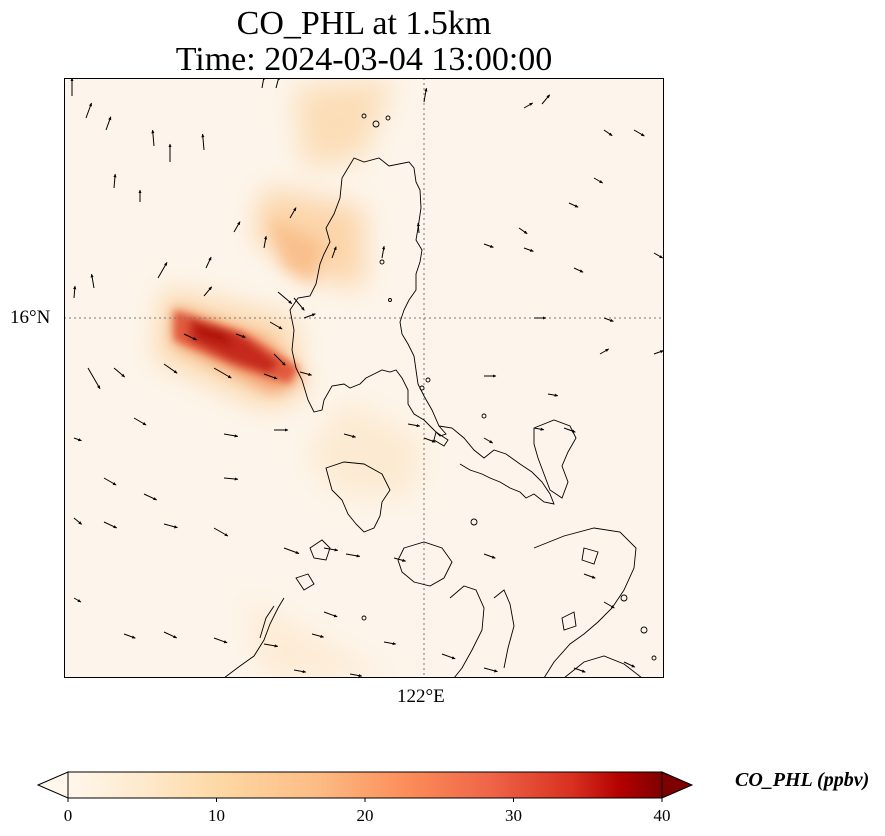 Image resolution: width=885 pixels, height=836 pixels. What do you see at coordinates (52, 785) in the screenshot?
I see `colorbar-min-extend` at bounding box center [52, 785].